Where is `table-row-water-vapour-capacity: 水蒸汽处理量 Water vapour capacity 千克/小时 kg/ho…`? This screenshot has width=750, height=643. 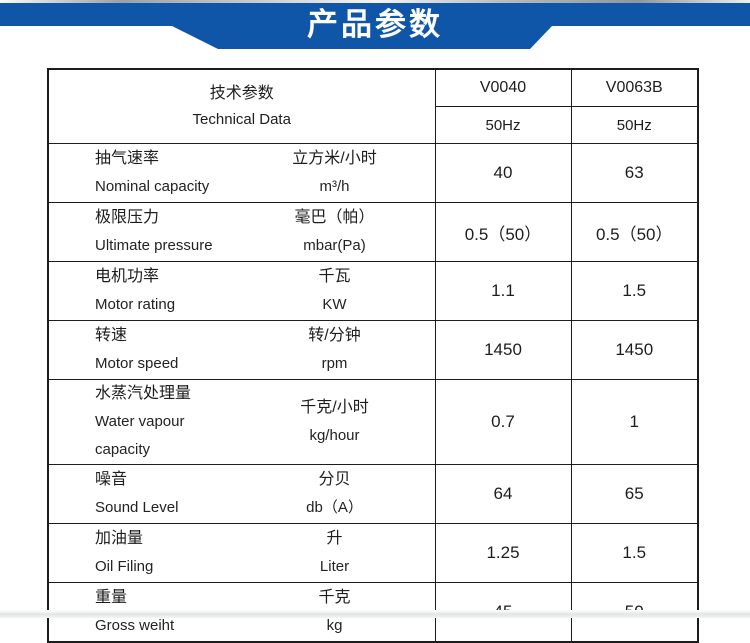 table-row-water-vapour-capacity: 水蒸汽处理量 Water vapour capacity 千克/小时 kg/ho… is located at coordinates (373, 422).